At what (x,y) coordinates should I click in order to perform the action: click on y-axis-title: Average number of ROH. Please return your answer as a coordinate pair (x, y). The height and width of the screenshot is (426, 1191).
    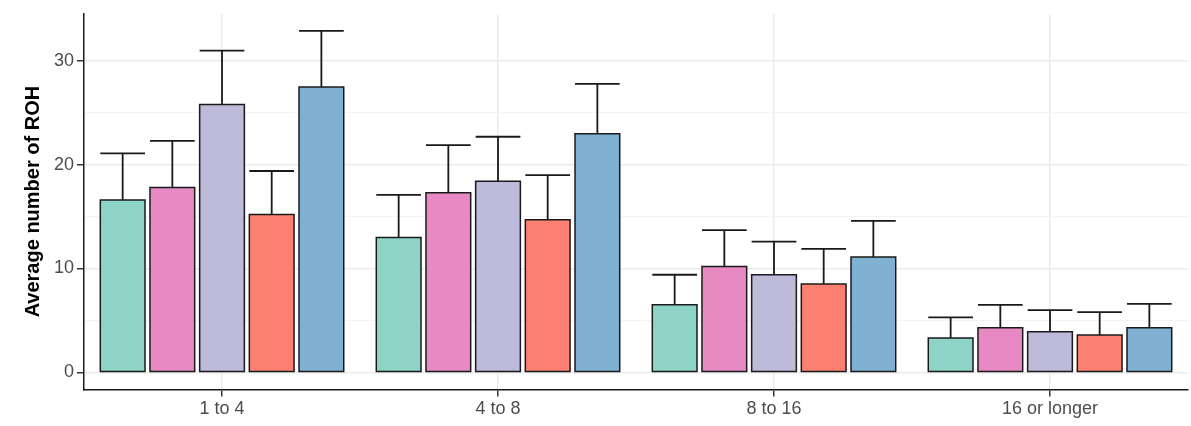
    Looking at the image, I should click on (31, 201).